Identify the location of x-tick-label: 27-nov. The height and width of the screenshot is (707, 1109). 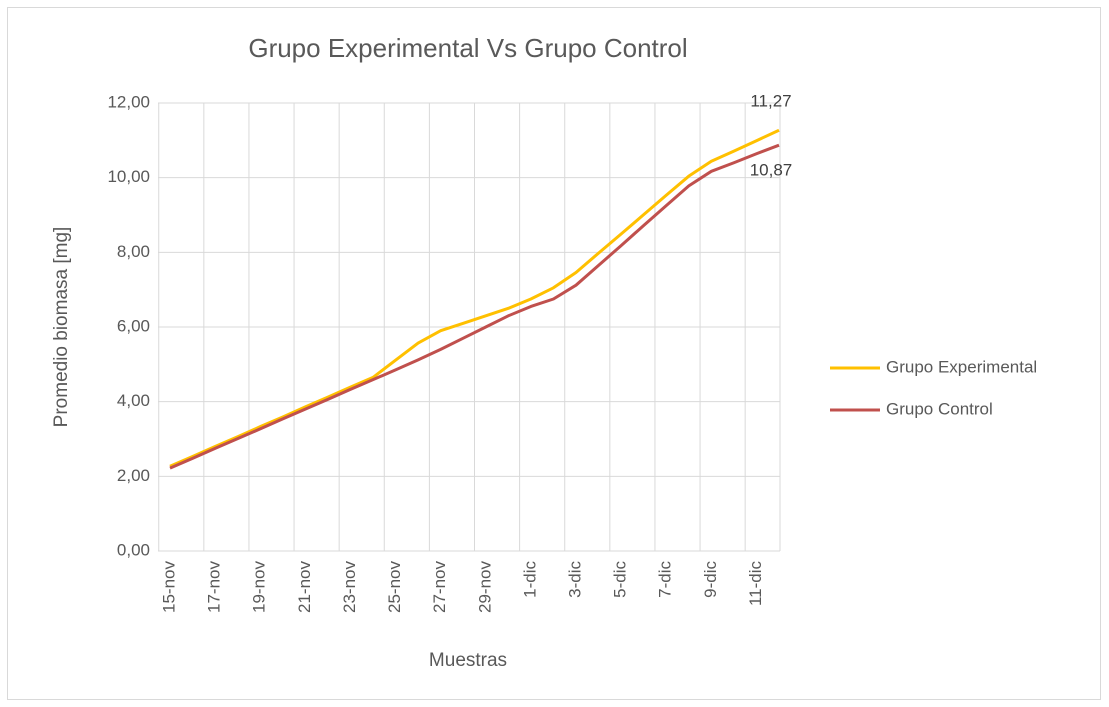
(439, 587).